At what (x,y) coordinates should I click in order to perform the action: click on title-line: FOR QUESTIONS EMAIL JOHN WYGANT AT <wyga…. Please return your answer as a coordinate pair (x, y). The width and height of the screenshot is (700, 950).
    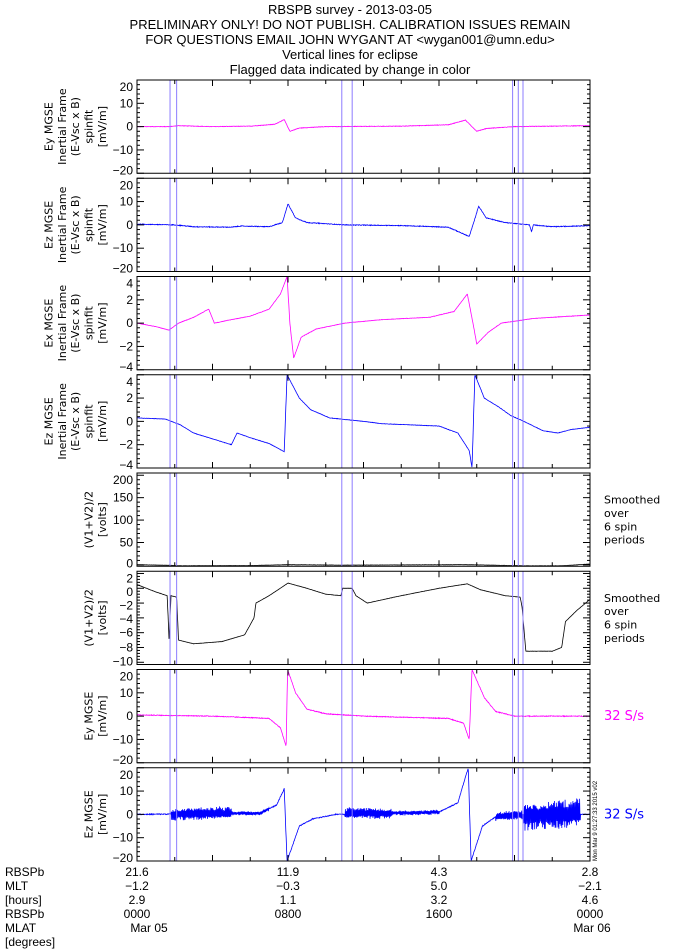
    Looking at the image, I should click on (349, 39).